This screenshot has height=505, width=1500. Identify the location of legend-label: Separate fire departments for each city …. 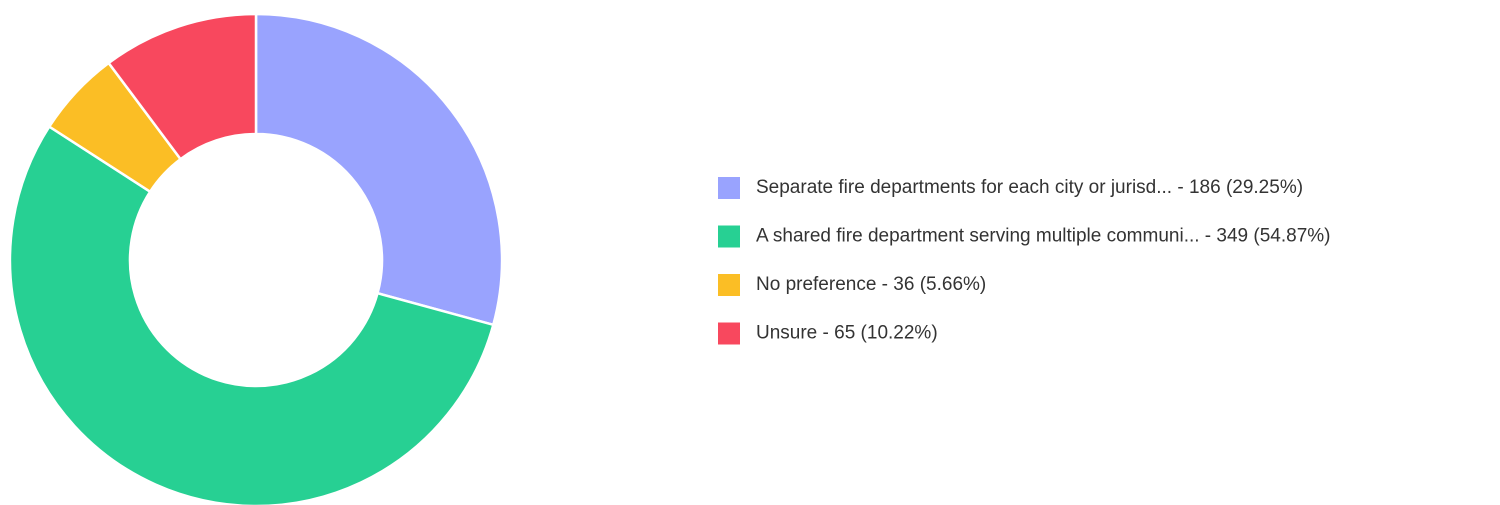
(1029, 187).